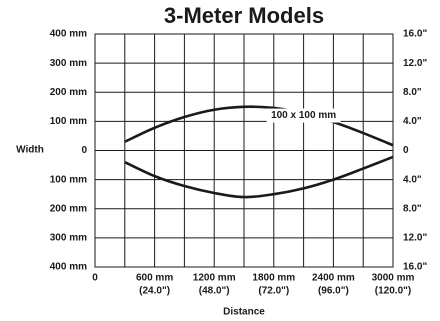 The height and width of the screenshot is (321, 440). I want to click on x-axis-label: Distance, so click(244, 312).